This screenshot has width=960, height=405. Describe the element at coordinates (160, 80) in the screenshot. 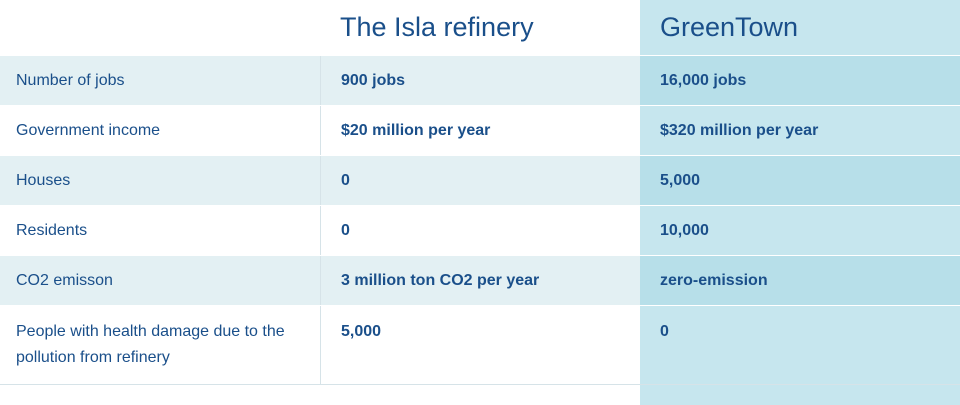

I see `row-label: Number of jobs` at that location.